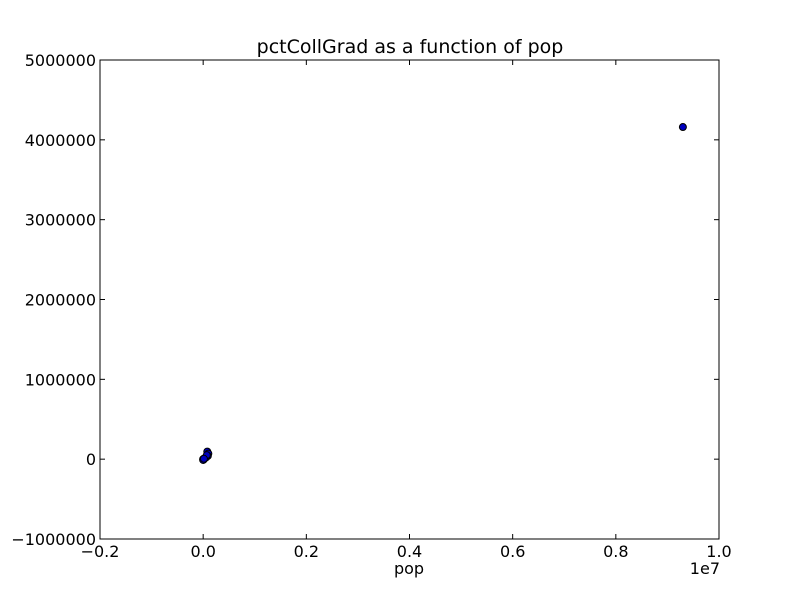 This screenshot has height=605, width=800. Describe the element at coordinates (409, 568) in the screenshot. I see `x-axis-label: pop` at that location.